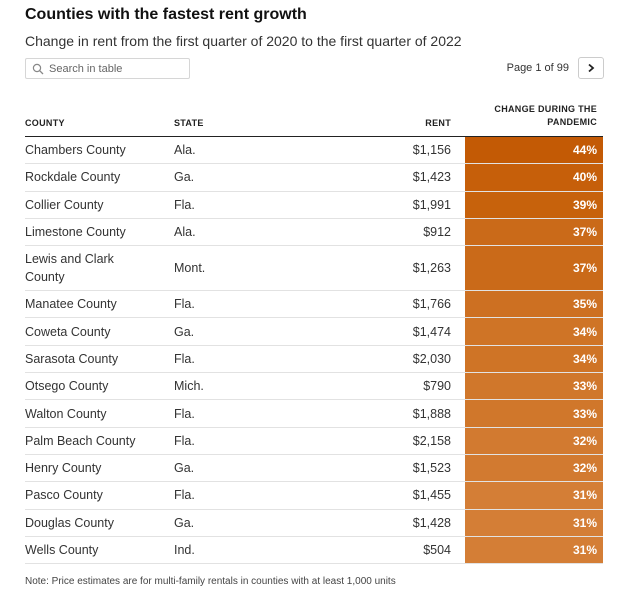 The image size is (640, 599). I want to click on next-page-button, so click(591, 68).